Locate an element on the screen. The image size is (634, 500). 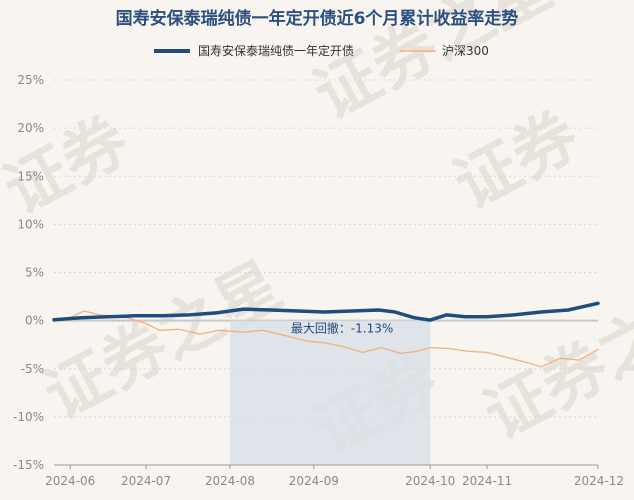
x-tick-label: 2024-10 is located at coordinates (430, 481).